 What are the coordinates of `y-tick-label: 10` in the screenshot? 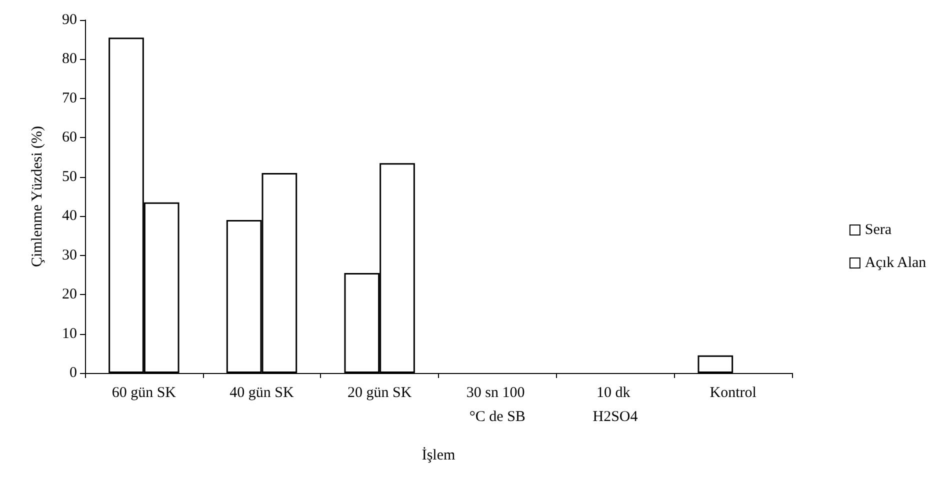 It's located at (69, 334).